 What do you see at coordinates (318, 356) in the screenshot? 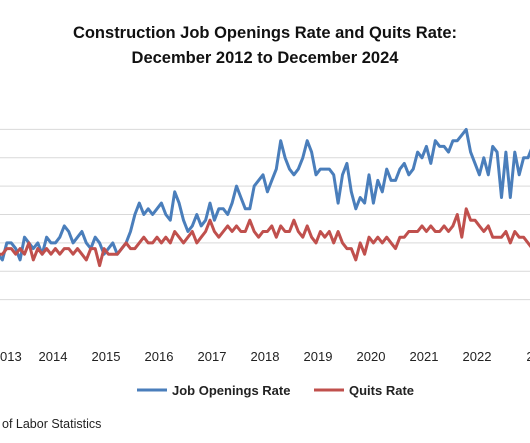
I see `x-tick-label: 2019` at bounding box center [318, 356].